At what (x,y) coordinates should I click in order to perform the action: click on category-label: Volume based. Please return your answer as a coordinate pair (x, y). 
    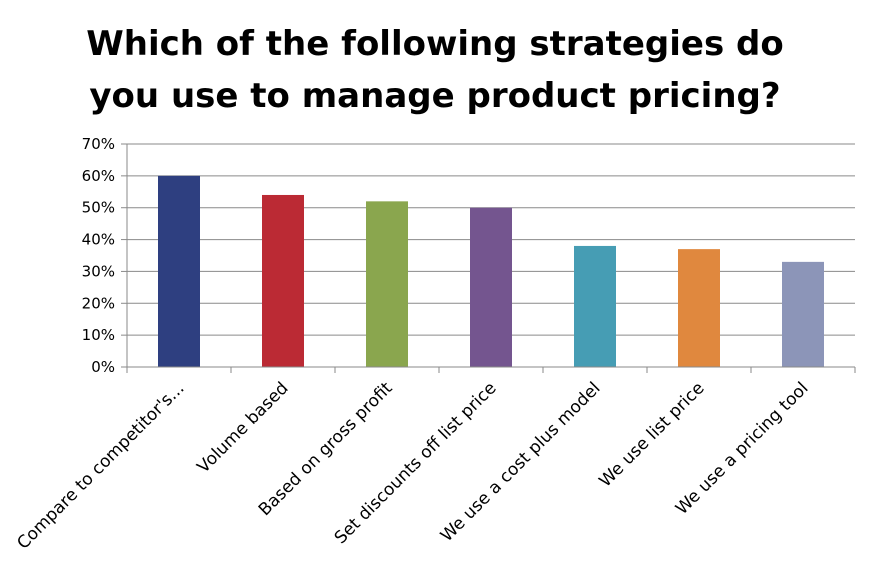
    Looking at the image, I should click on (243, 427).